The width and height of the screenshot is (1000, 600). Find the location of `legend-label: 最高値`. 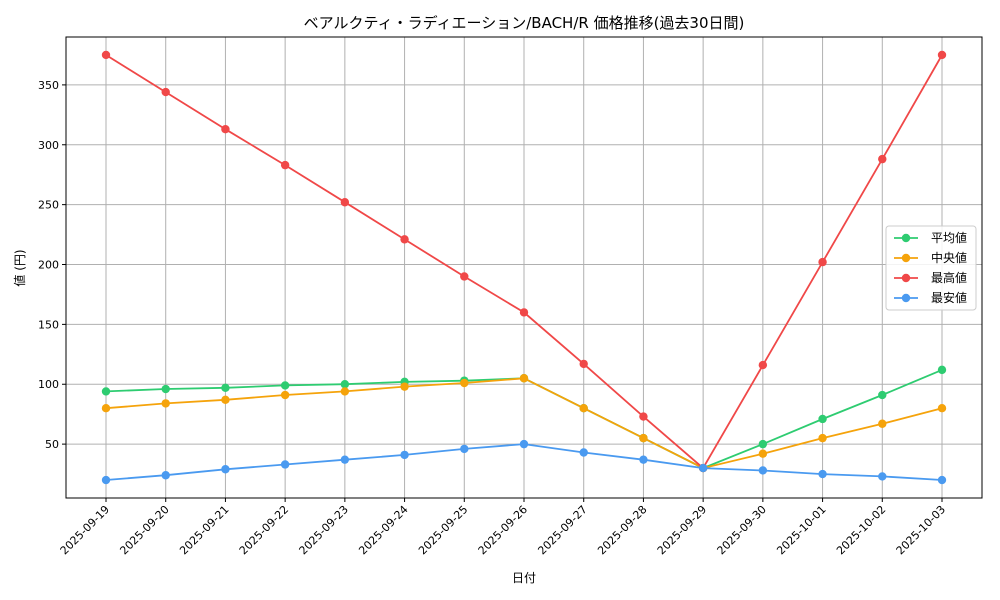

legend-label: 最高値 is located at coordinates (949, 277).